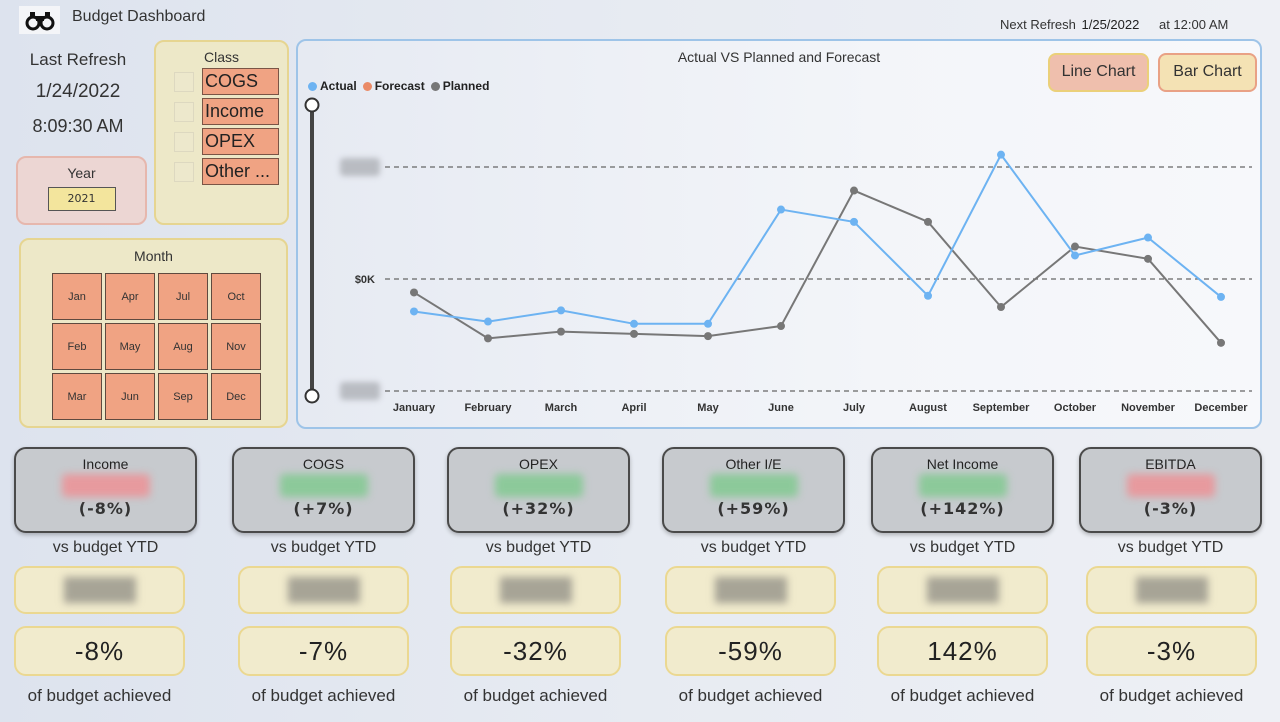 This screenshot has height=722, width=1280. Describe the element at coordinates (962, 651) in the screenshot. I see `kpi-achieved-net-income: 142%` at that location.